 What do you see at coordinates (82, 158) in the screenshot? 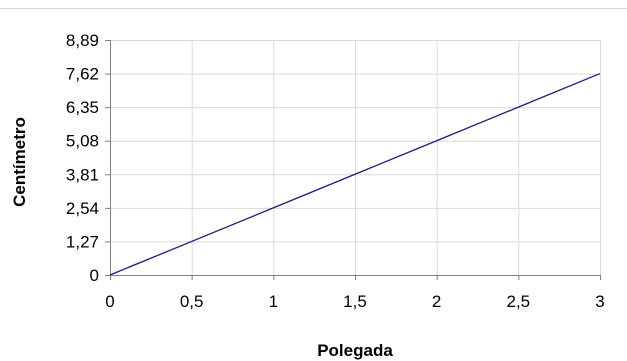
I see `y-axis-tick-labels: 0 1,27 2,54 3,81 5,08 6,35 7,62 8,89` at bounding box center [82, 158].